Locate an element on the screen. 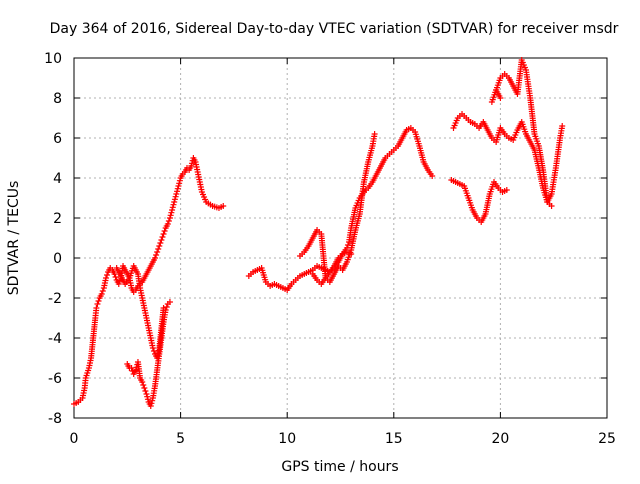 Image resolution: width=640 pixels, height=484 pixels. x-tick-label: 0 is located at coordinates (74, 439).